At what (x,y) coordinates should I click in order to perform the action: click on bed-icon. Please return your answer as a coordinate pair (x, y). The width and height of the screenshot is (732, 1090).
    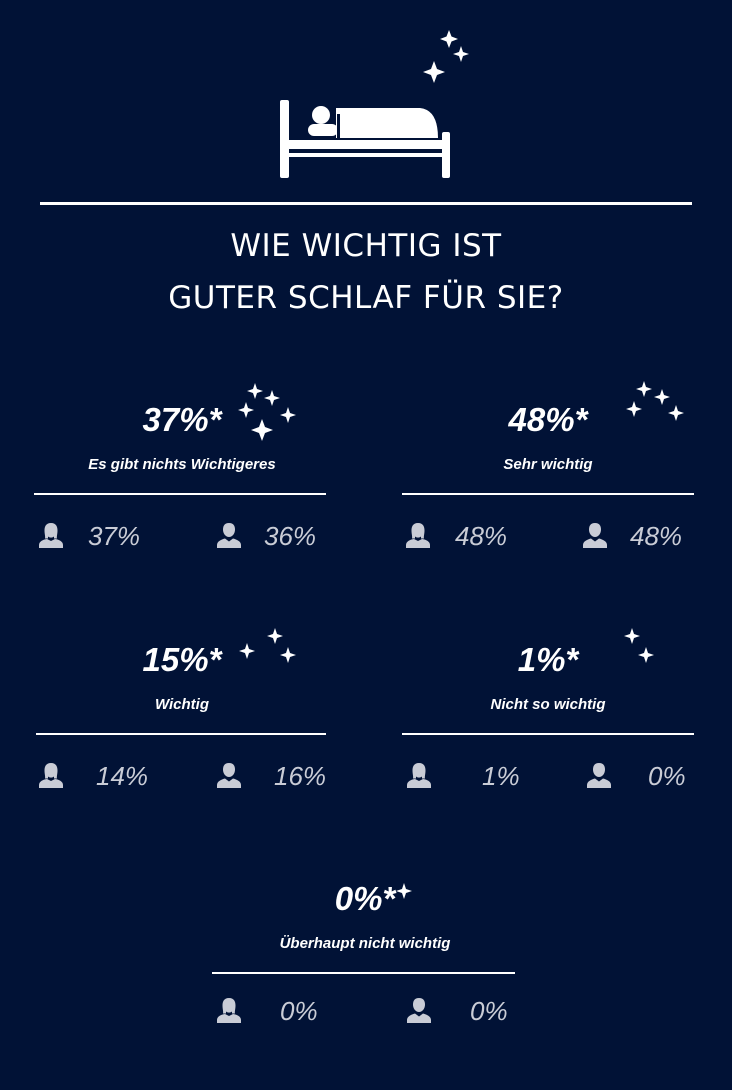
    Looking at the image, I should click on (365, 139).